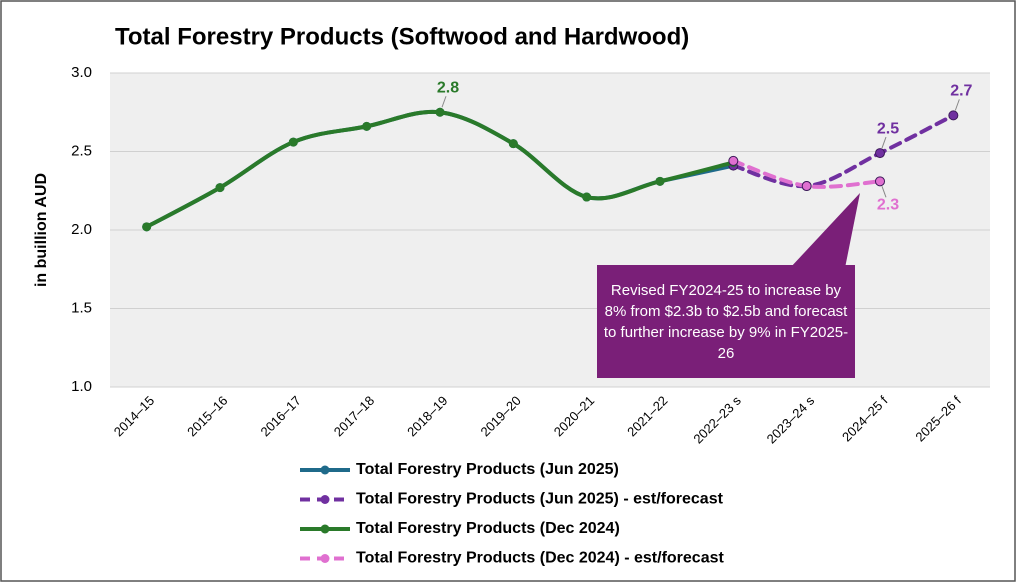 The width and height of the screenshot is (1016, 582). I want to click on data-label: 2.8, so click(448, 87).